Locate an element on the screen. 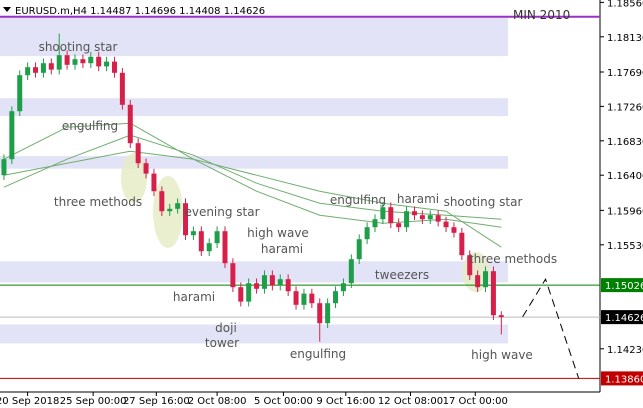 This screenshot has width=643, height=408. y-tick-label: 1.16400 is located at coordinates (625, 176).